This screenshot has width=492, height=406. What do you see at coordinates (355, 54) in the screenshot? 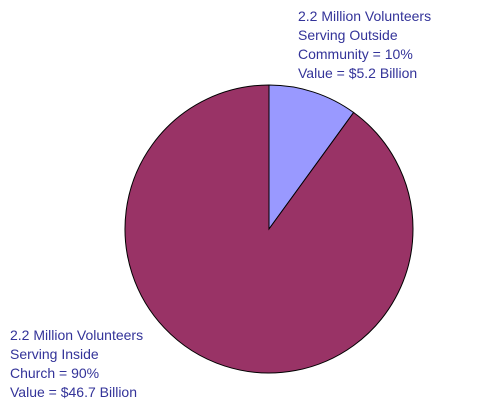
I see `label-line: Community = 10%` at bounding box center [355, 54].